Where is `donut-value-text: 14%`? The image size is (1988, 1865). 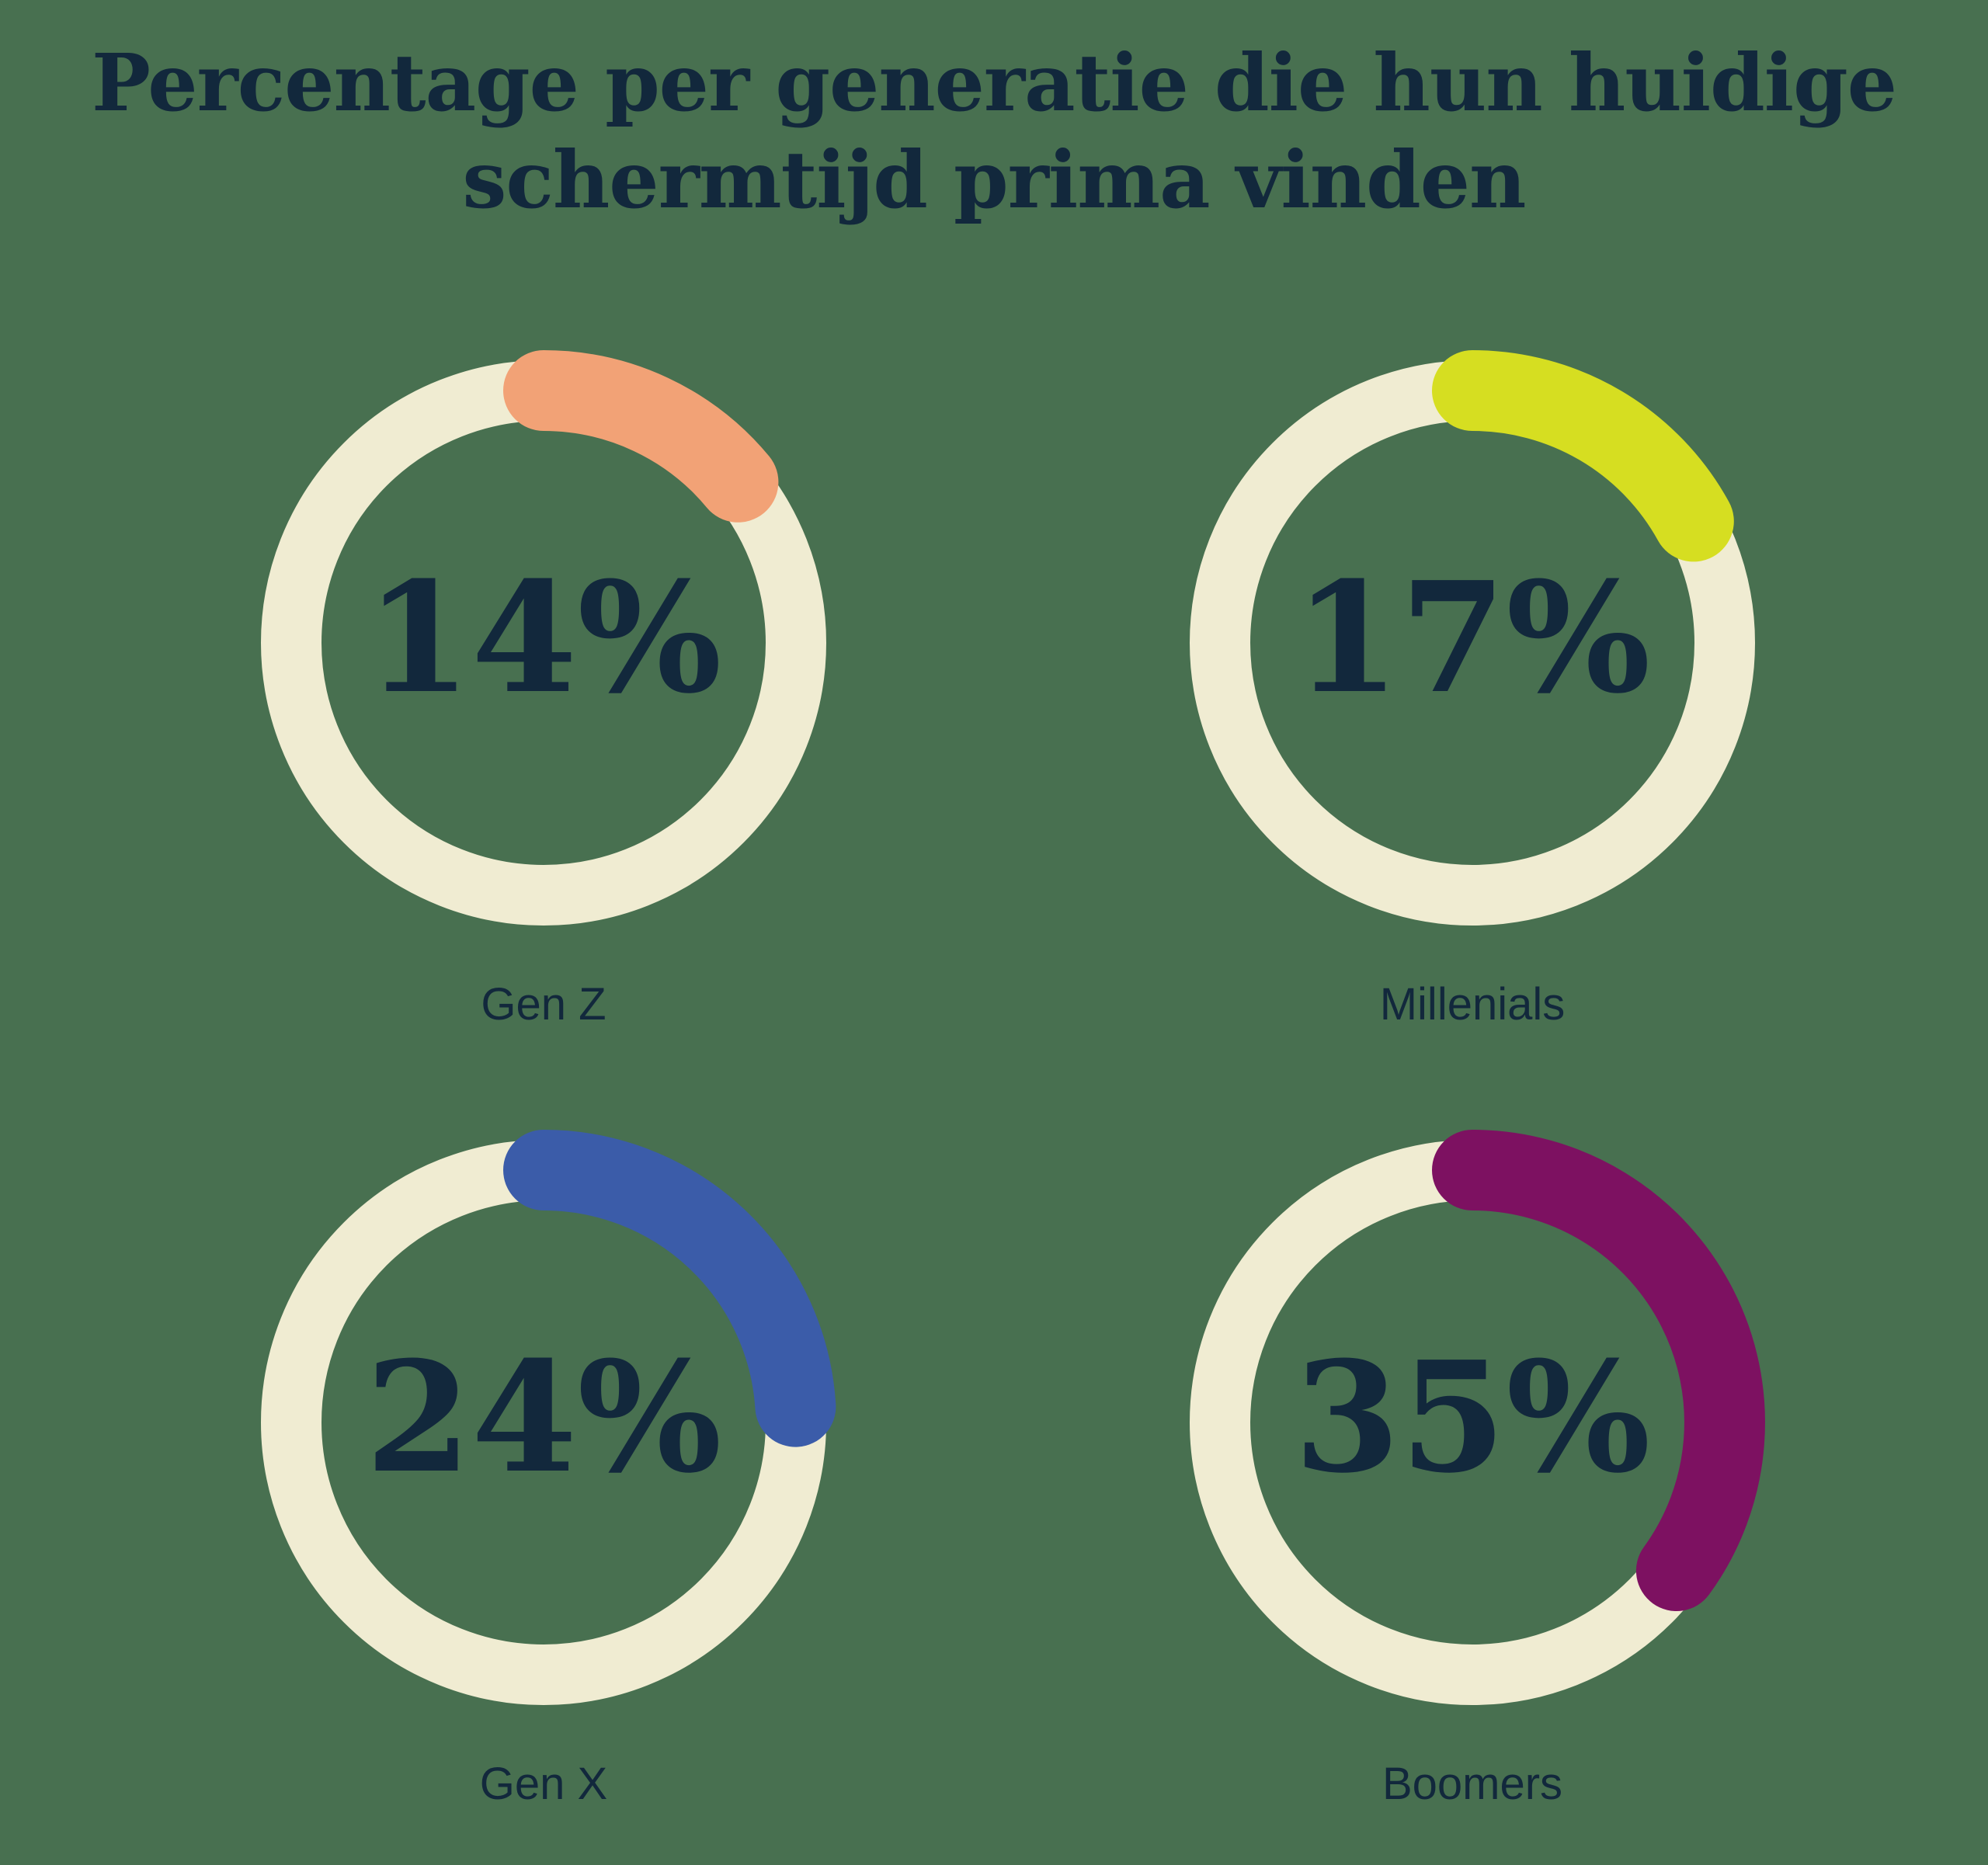
donut-value-text: 14% is located at coordinates (544, 638).